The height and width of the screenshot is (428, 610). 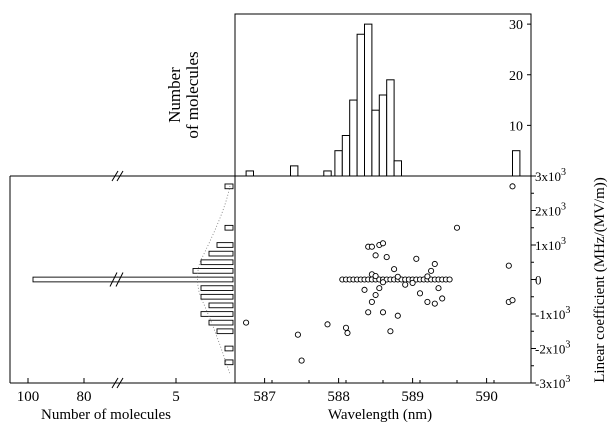 I want to click on left-histogram-xlabel: Number of molecules, so click(x=106, y=415).